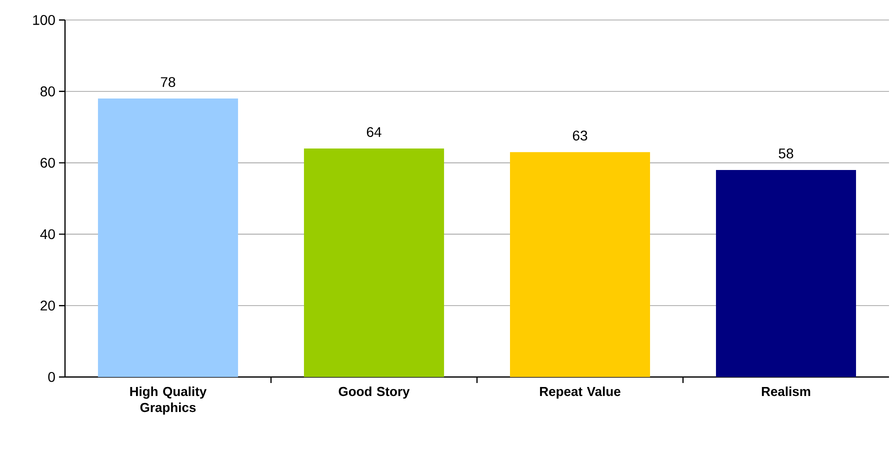 The height and width of the screenshot is (459, 893). What do you see at coordinates (47, 163) in the screenshot?
I see `y-tick-label: 60` at bounding box center [47, 163].